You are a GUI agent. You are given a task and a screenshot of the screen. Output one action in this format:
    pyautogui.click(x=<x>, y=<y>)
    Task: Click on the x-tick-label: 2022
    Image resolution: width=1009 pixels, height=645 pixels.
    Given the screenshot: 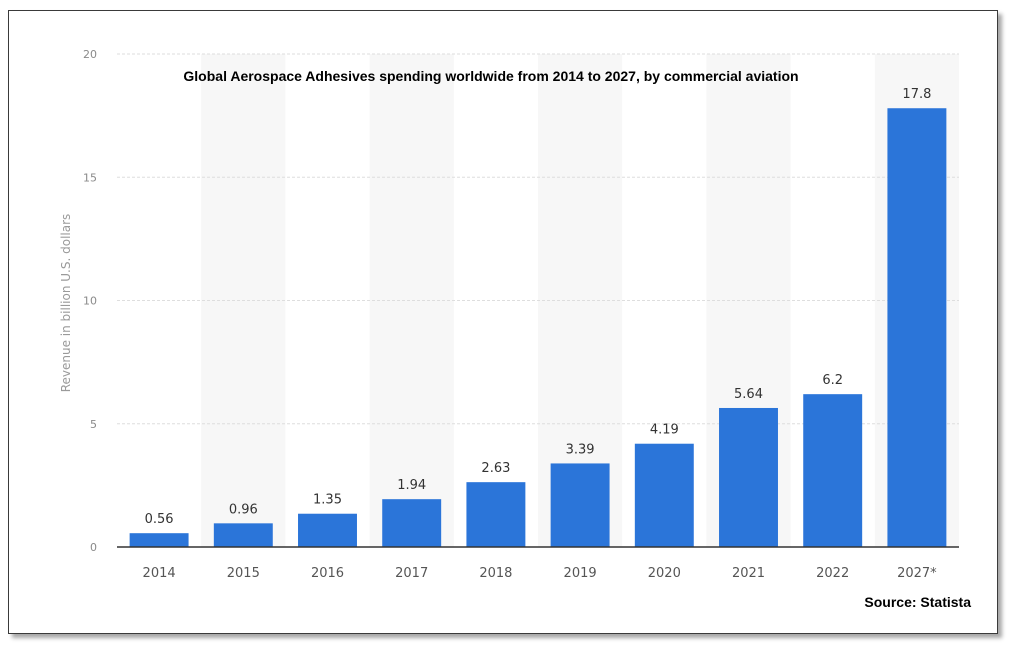 What is the action you would take?
    pyautogui.click(x=832, y=573)
    